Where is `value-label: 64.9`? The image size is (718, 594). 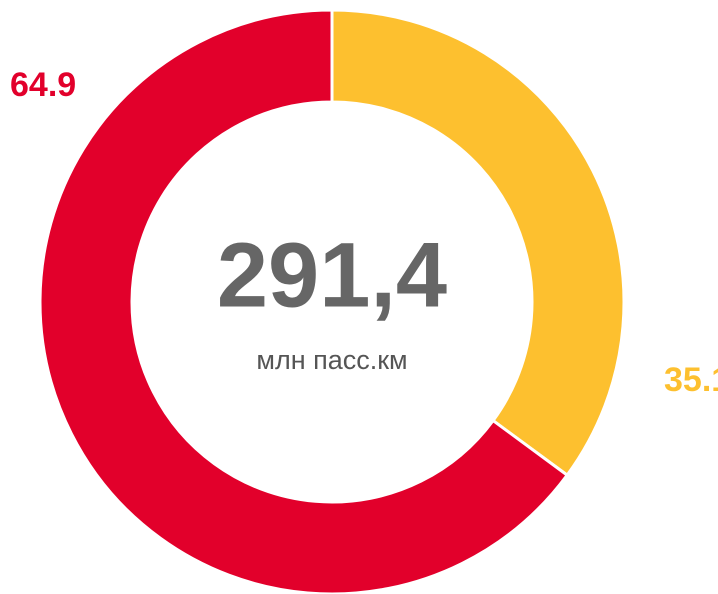
value-label: 64.9 is located at coordinates (43, 85).